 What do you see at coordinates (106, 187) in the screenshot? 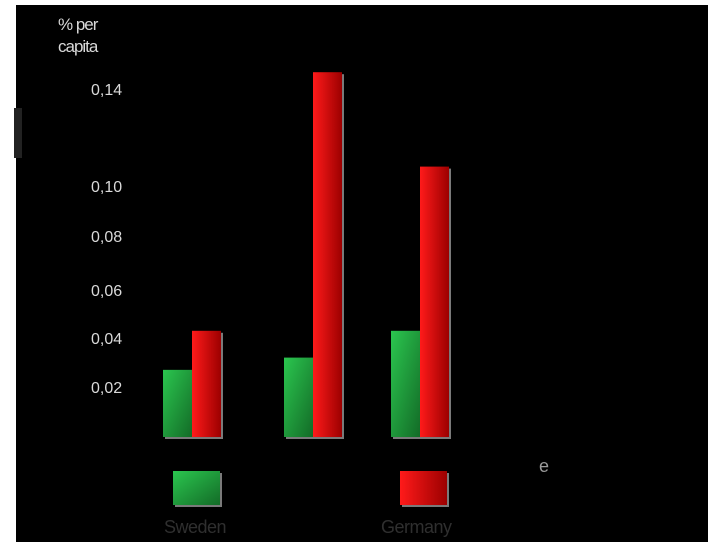
I see `y-tick-label: 0,10` at bounding box center [106, 187].